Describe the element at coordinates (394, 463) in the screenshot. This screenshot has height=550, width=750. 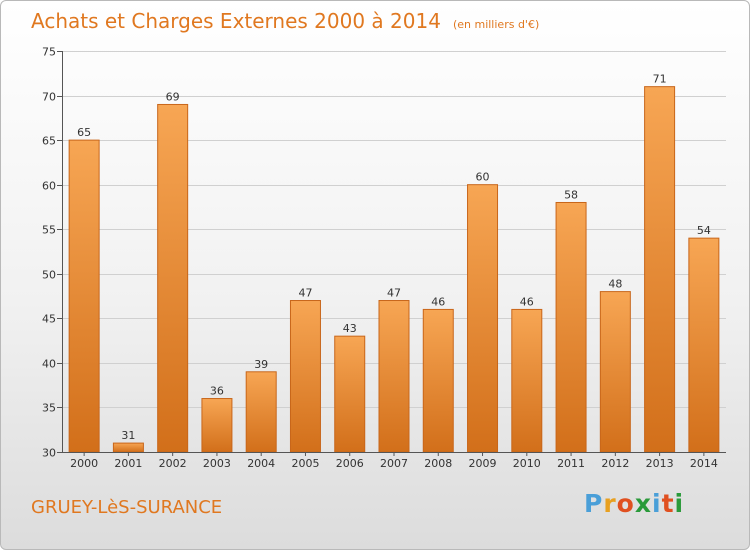
I see `x-tick-label-2007: 2007` at that location.